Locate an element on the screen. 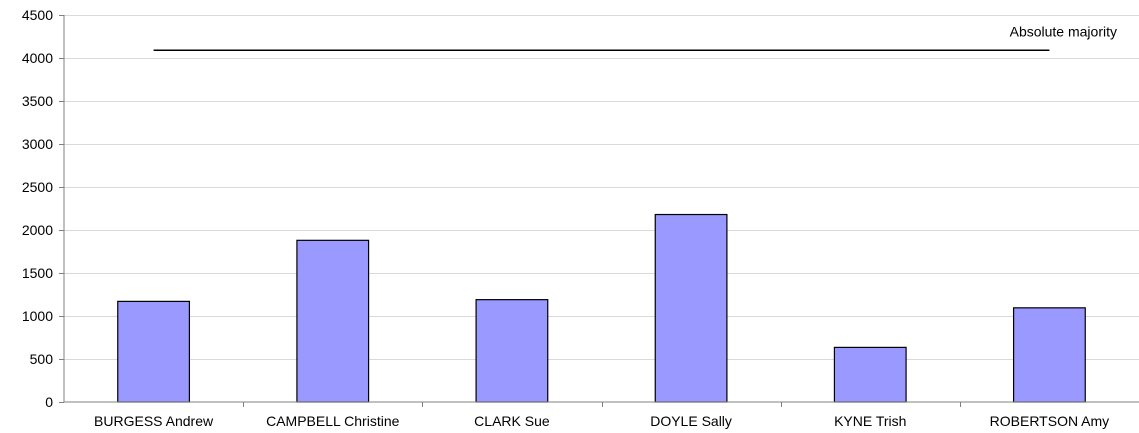 This screenshot has width=1139, height=433. y-tick-label: 0 is located at coordinates (49, 402).